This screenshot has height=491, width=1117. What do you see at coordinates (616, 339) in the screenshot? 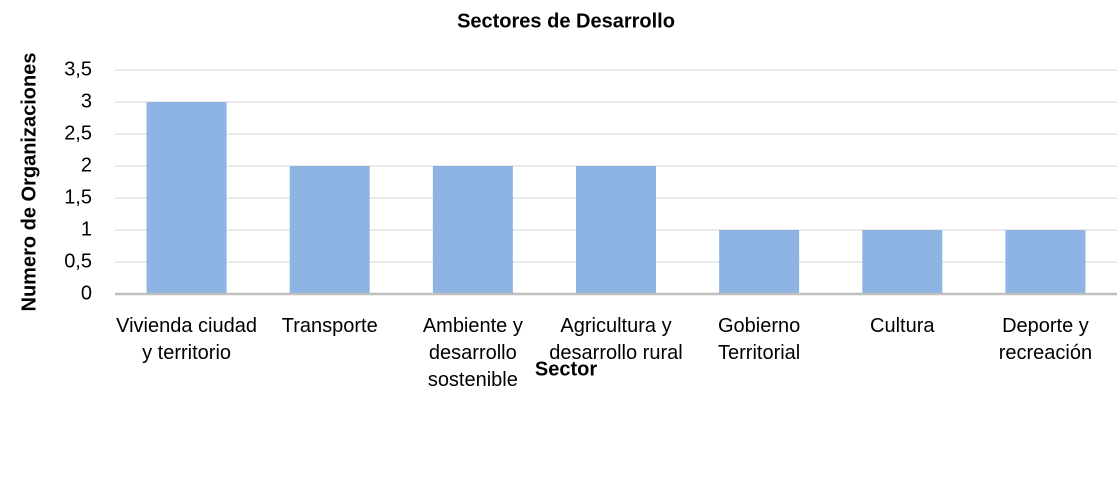
I see `x-tick-label: Agricultura y desarrollo rural` at bounding box center [616, 339].